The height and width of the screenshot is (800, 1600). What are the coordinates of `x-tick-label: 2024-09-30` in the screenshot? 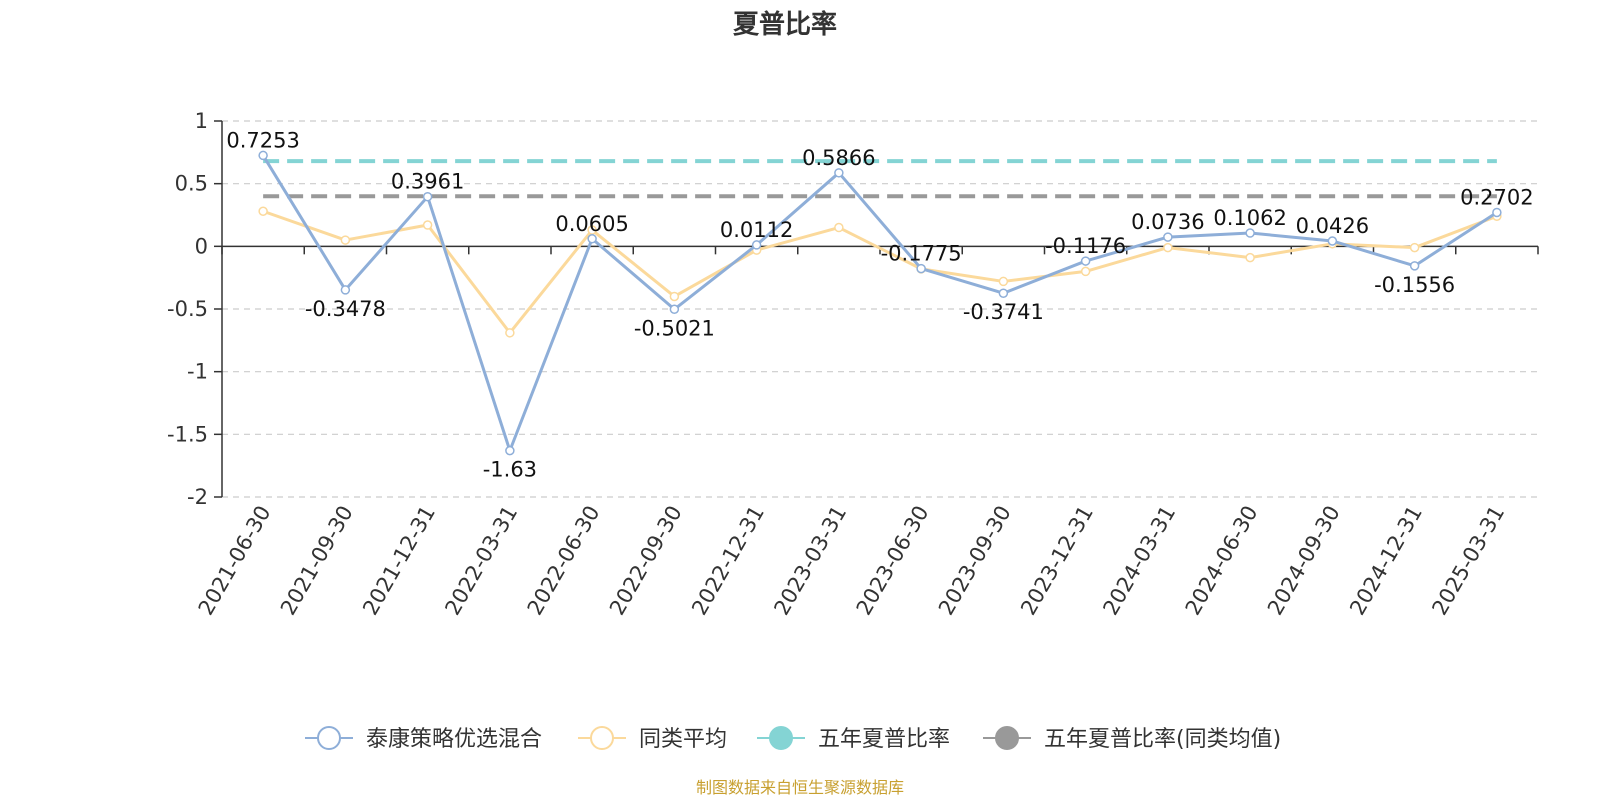 It's located at (1304, 561).